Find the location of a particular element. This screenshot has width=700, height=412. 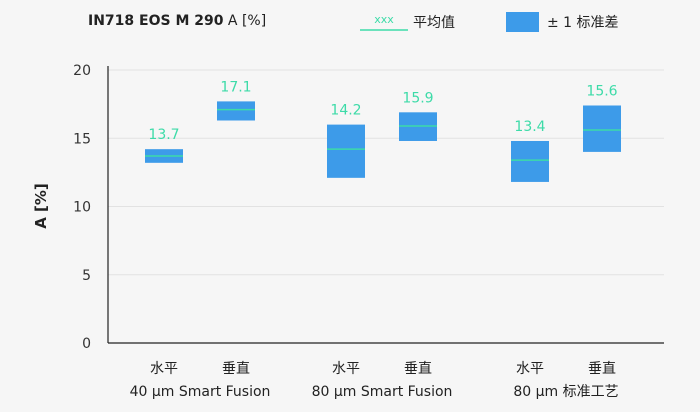

mean-value-label: 15.9 is located at coordinates (417, 98).